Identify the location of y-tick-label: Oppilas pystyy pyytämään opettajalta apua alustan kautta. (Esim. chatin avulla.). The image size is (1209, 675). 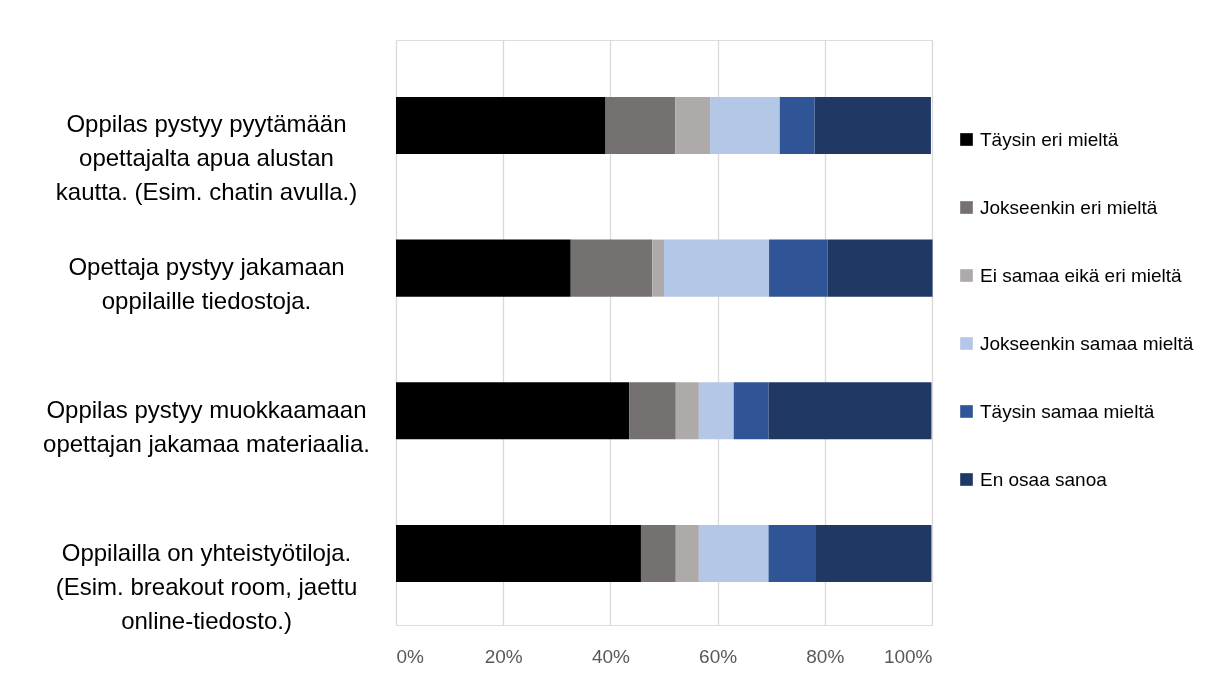
(206, 158).